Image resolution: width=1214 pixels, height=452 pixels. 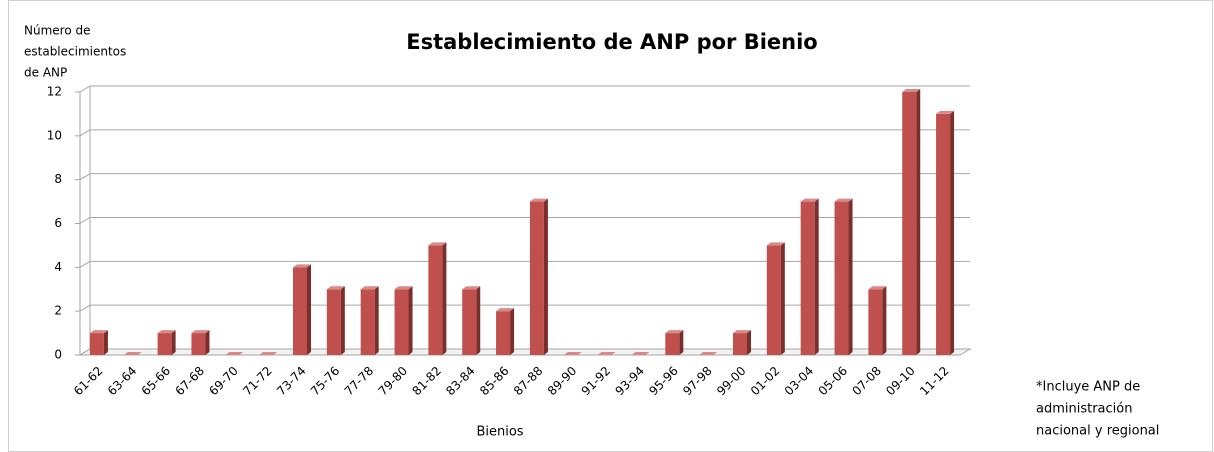 I want to click on note: nacional y regional, so click(x=1097, y=431).